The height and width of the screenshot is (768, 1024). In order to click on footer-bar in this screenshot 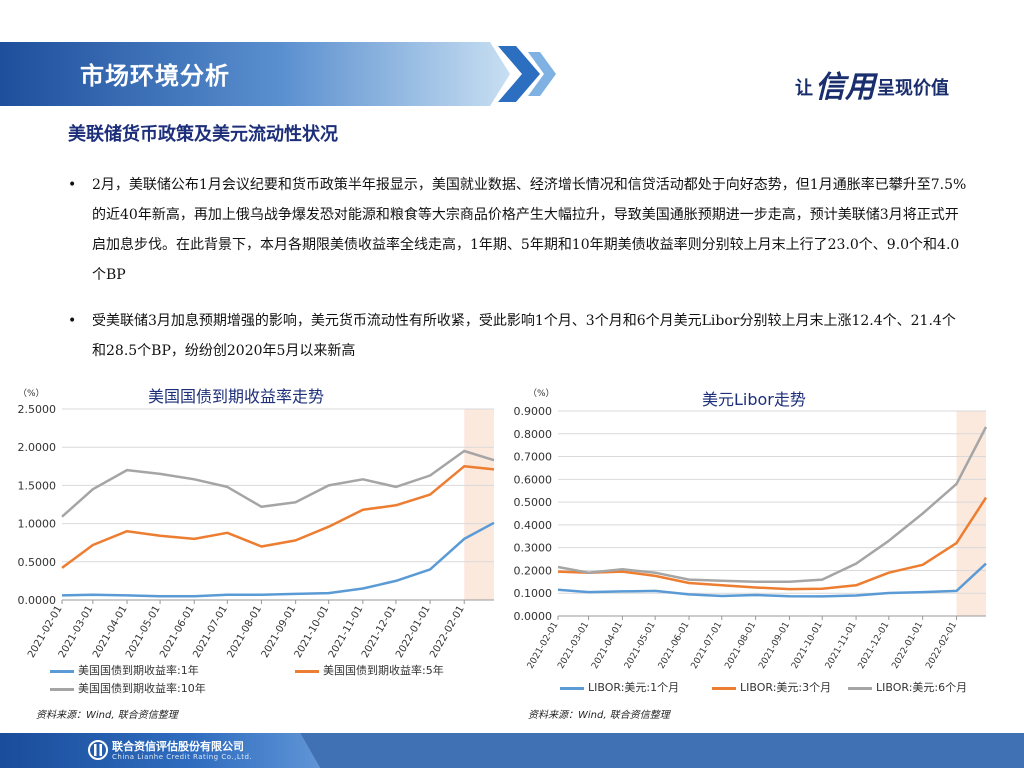, I will do `click(512, 750)`.